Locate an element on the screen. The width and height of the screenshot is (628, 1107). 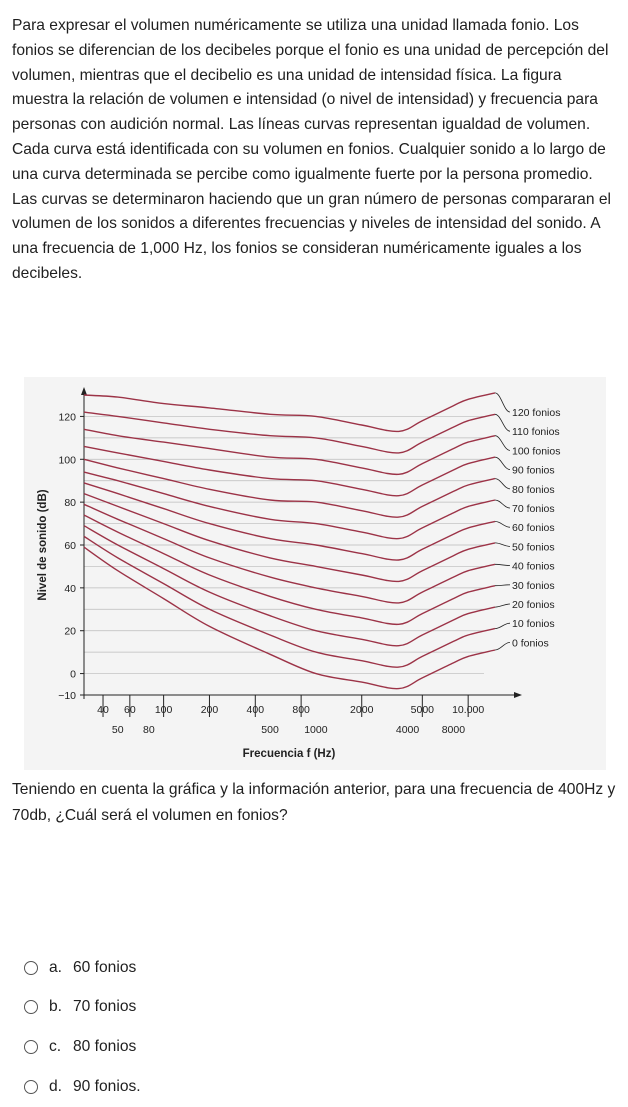
curve-label: 80 fonios is located at coordinates (533, 490).